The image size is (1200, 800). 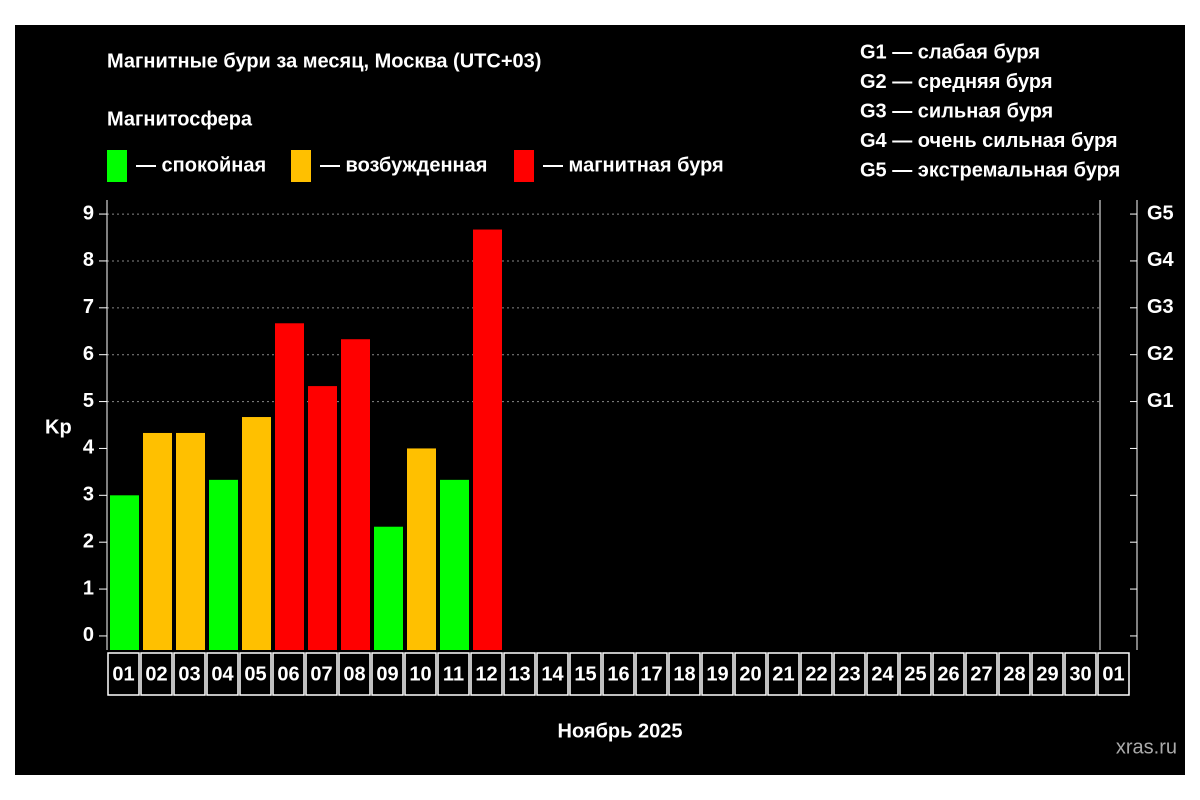 I want to click on x-tick-label: 19, so click(x=717, y=674).